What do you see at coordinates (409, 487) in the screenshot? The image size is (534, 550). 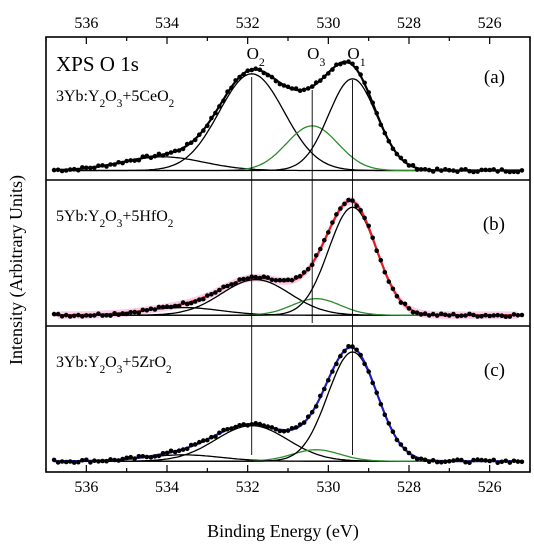 I see `x-tick-label-bottom: 528` at bounding box center [409, 487].